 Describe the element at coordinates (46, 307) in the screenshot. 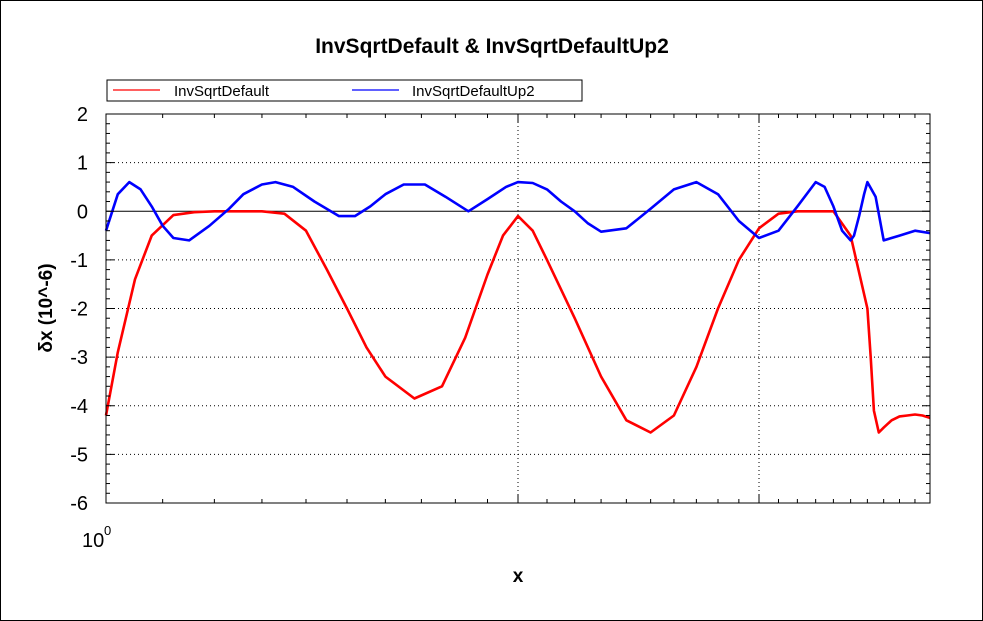

I see `y-axis-label: δx (10^-6)` at that location.